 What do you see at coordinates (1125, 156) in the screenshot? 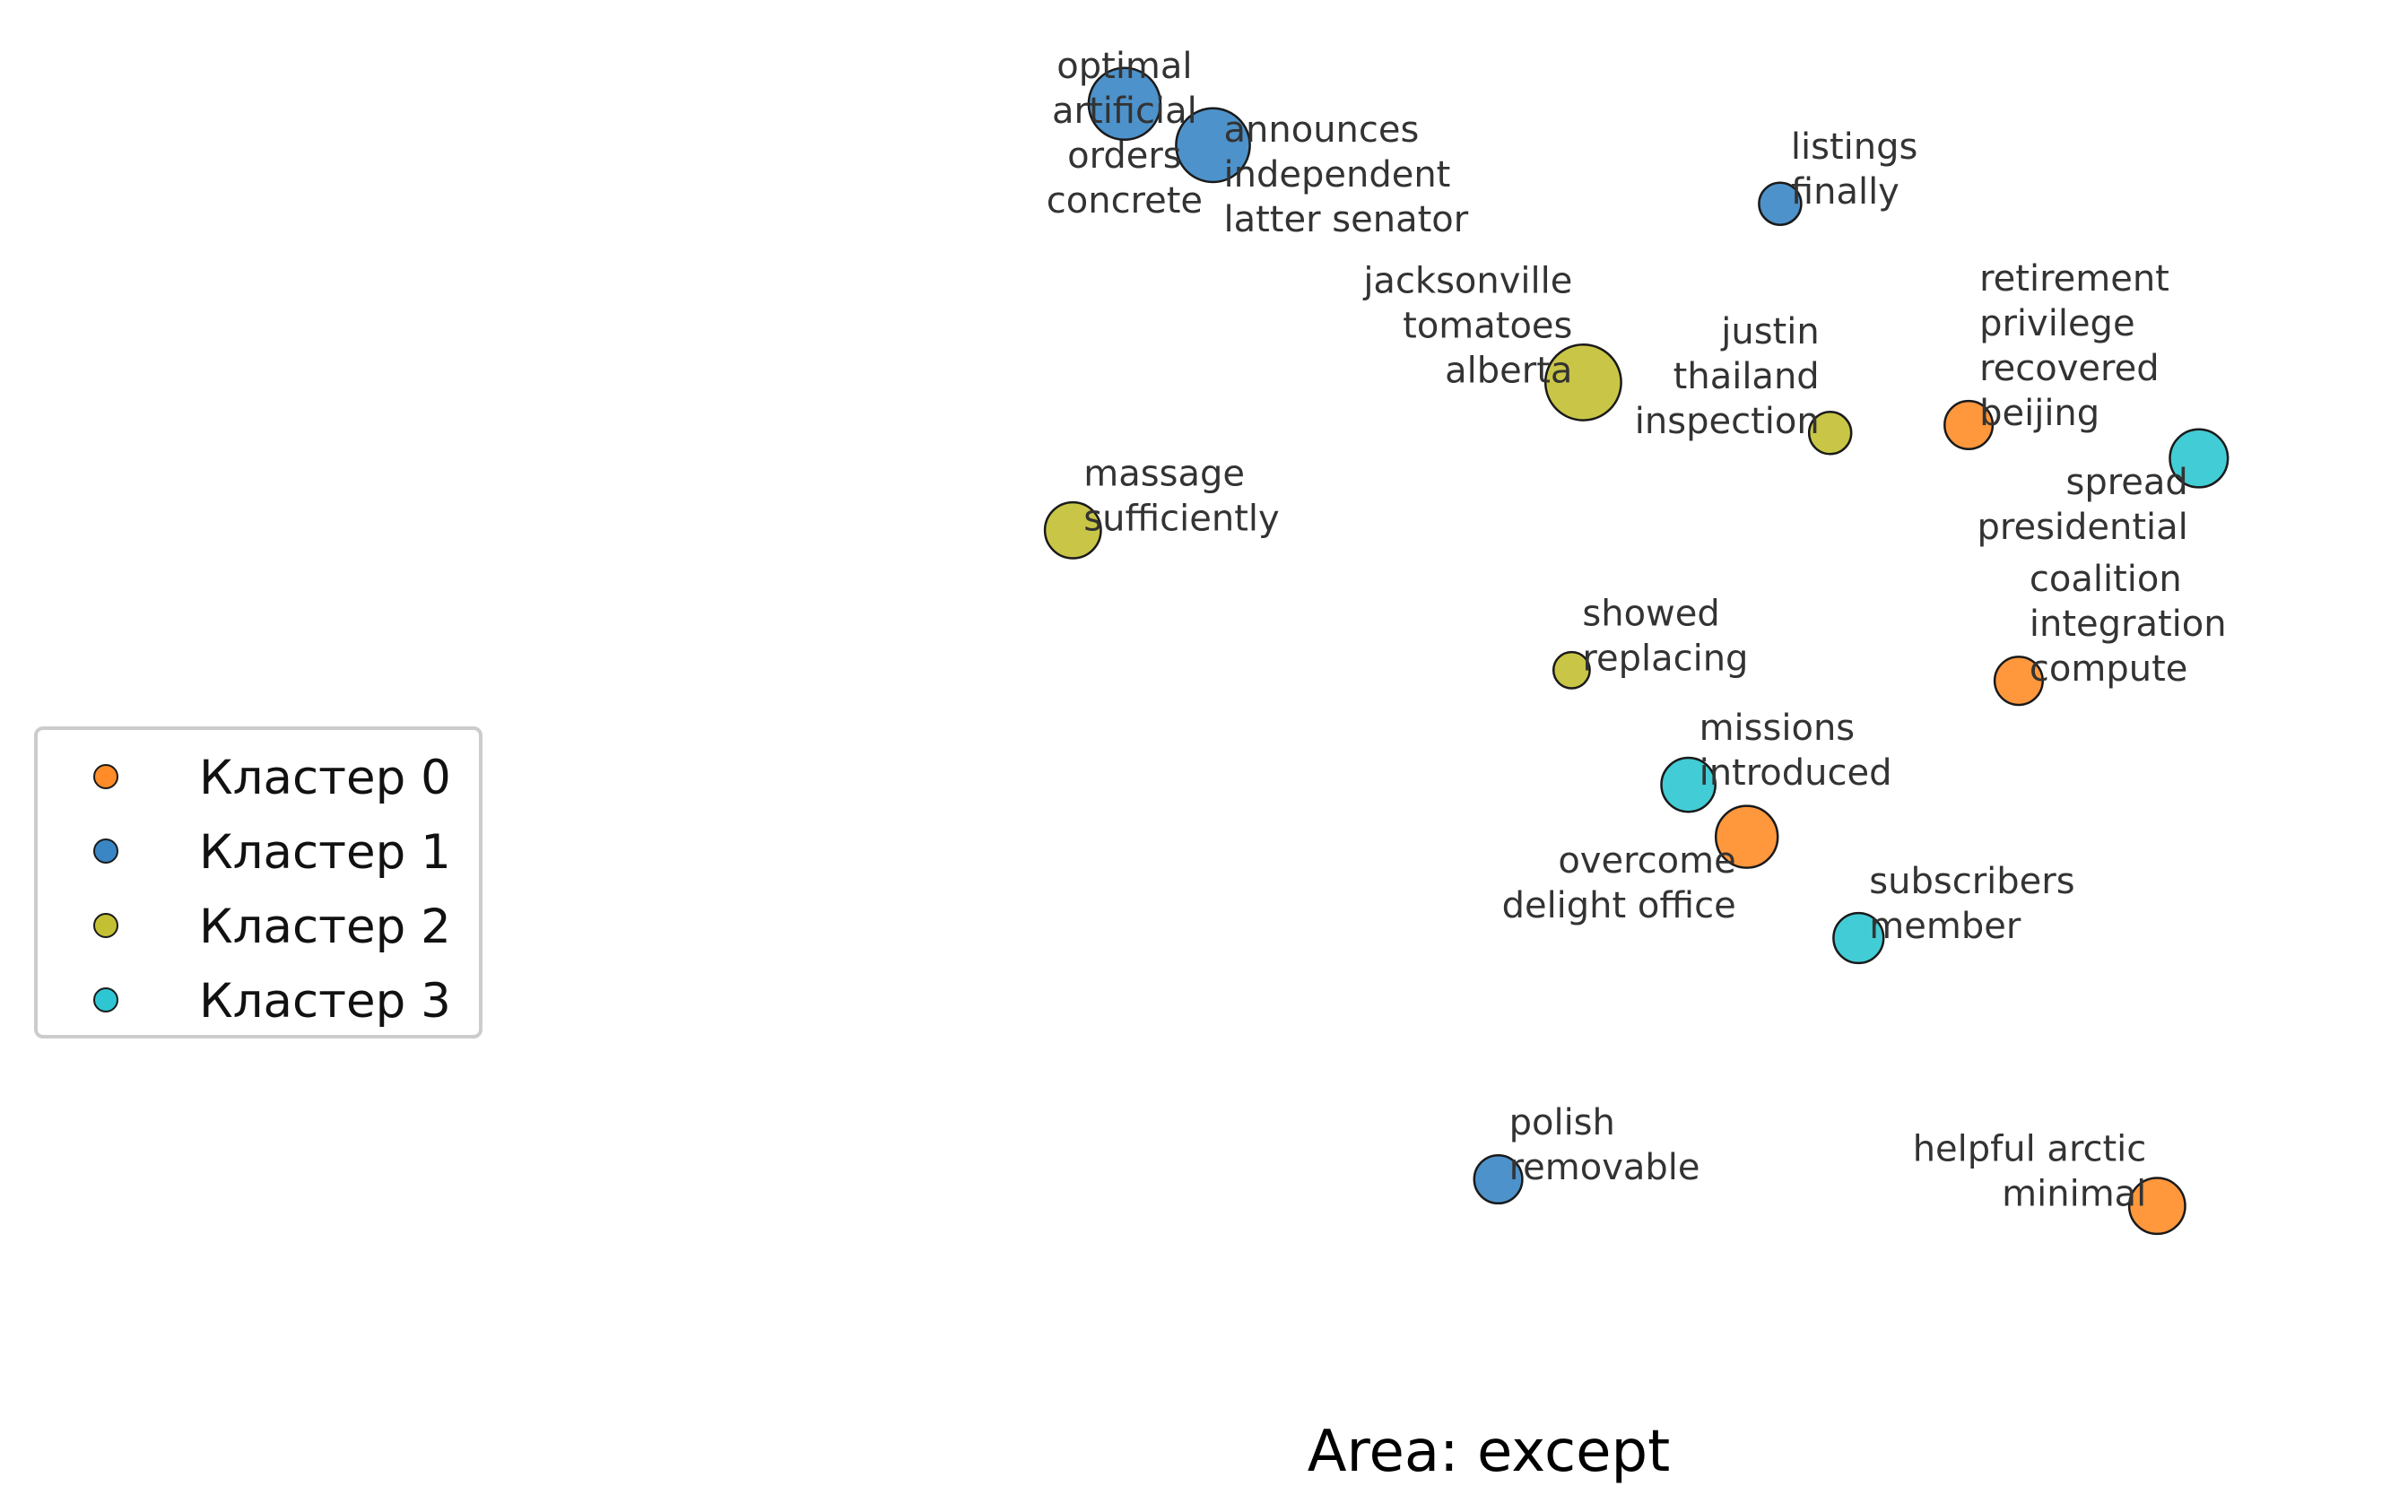
I see `point-label-line: orders` at bounding box center [1125, 156].